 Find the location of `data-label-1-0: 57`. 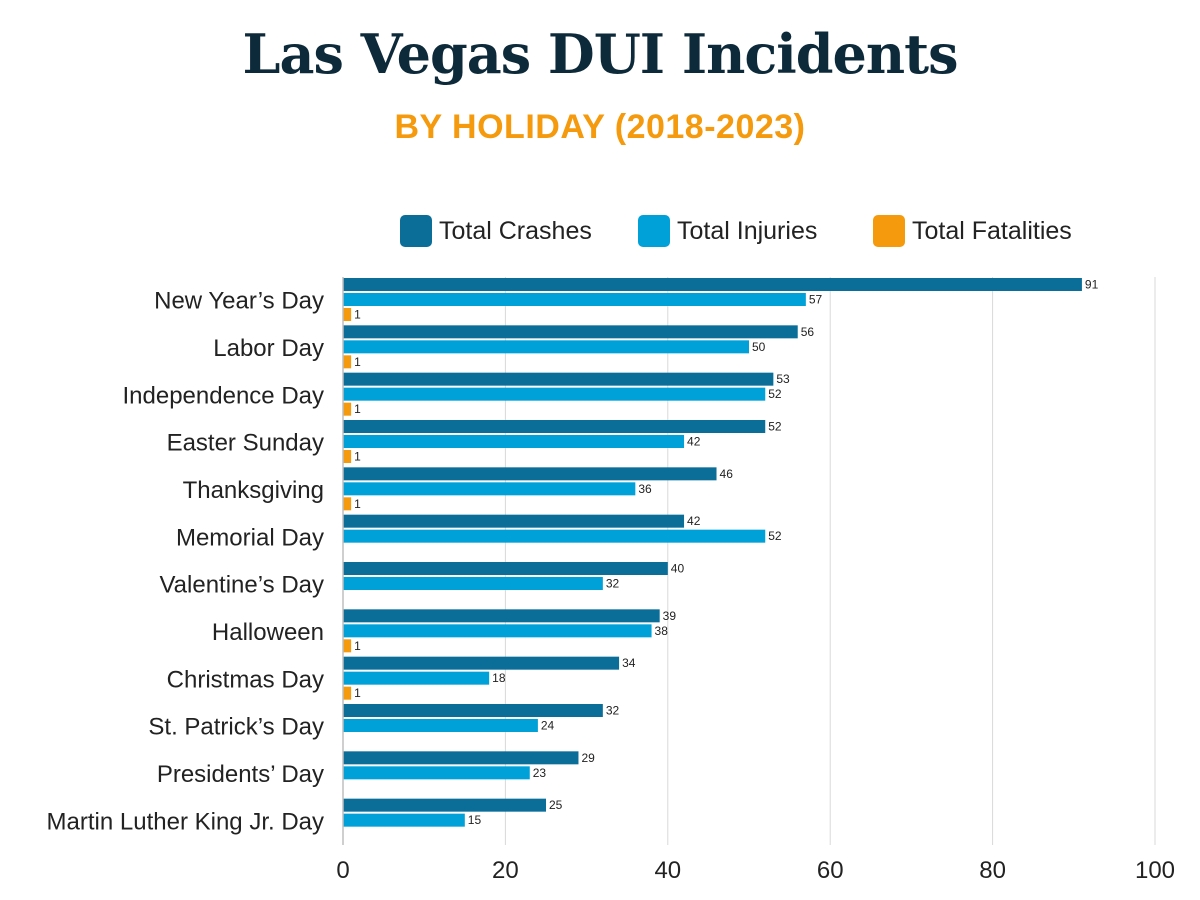

data-label-1-0: 57 is located at coordinates (816, 300).